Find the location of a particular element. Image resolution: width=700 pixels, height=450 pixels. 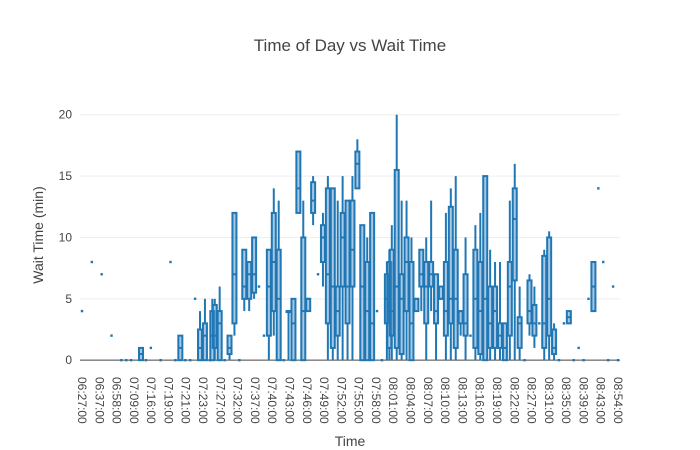

box-c46 is located at coordinates (337, 280).